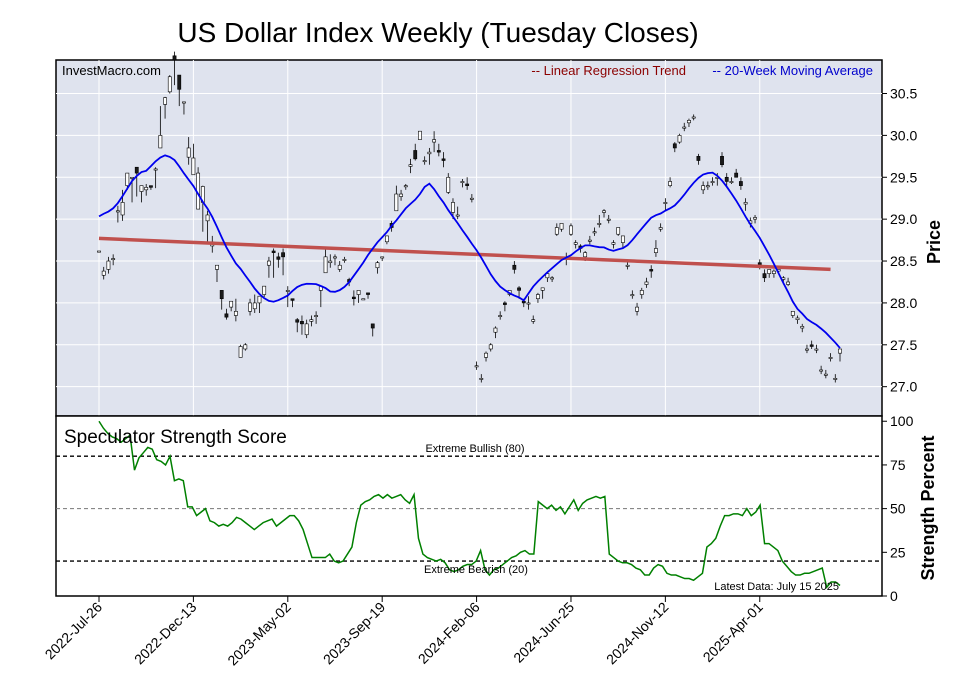 The height and width of the screenshot is (694, 957). What do you see at coordinates (111, 70) in the screenshot?
I see `watermark: InvestMacro.com` at bounding box center [111, 70].